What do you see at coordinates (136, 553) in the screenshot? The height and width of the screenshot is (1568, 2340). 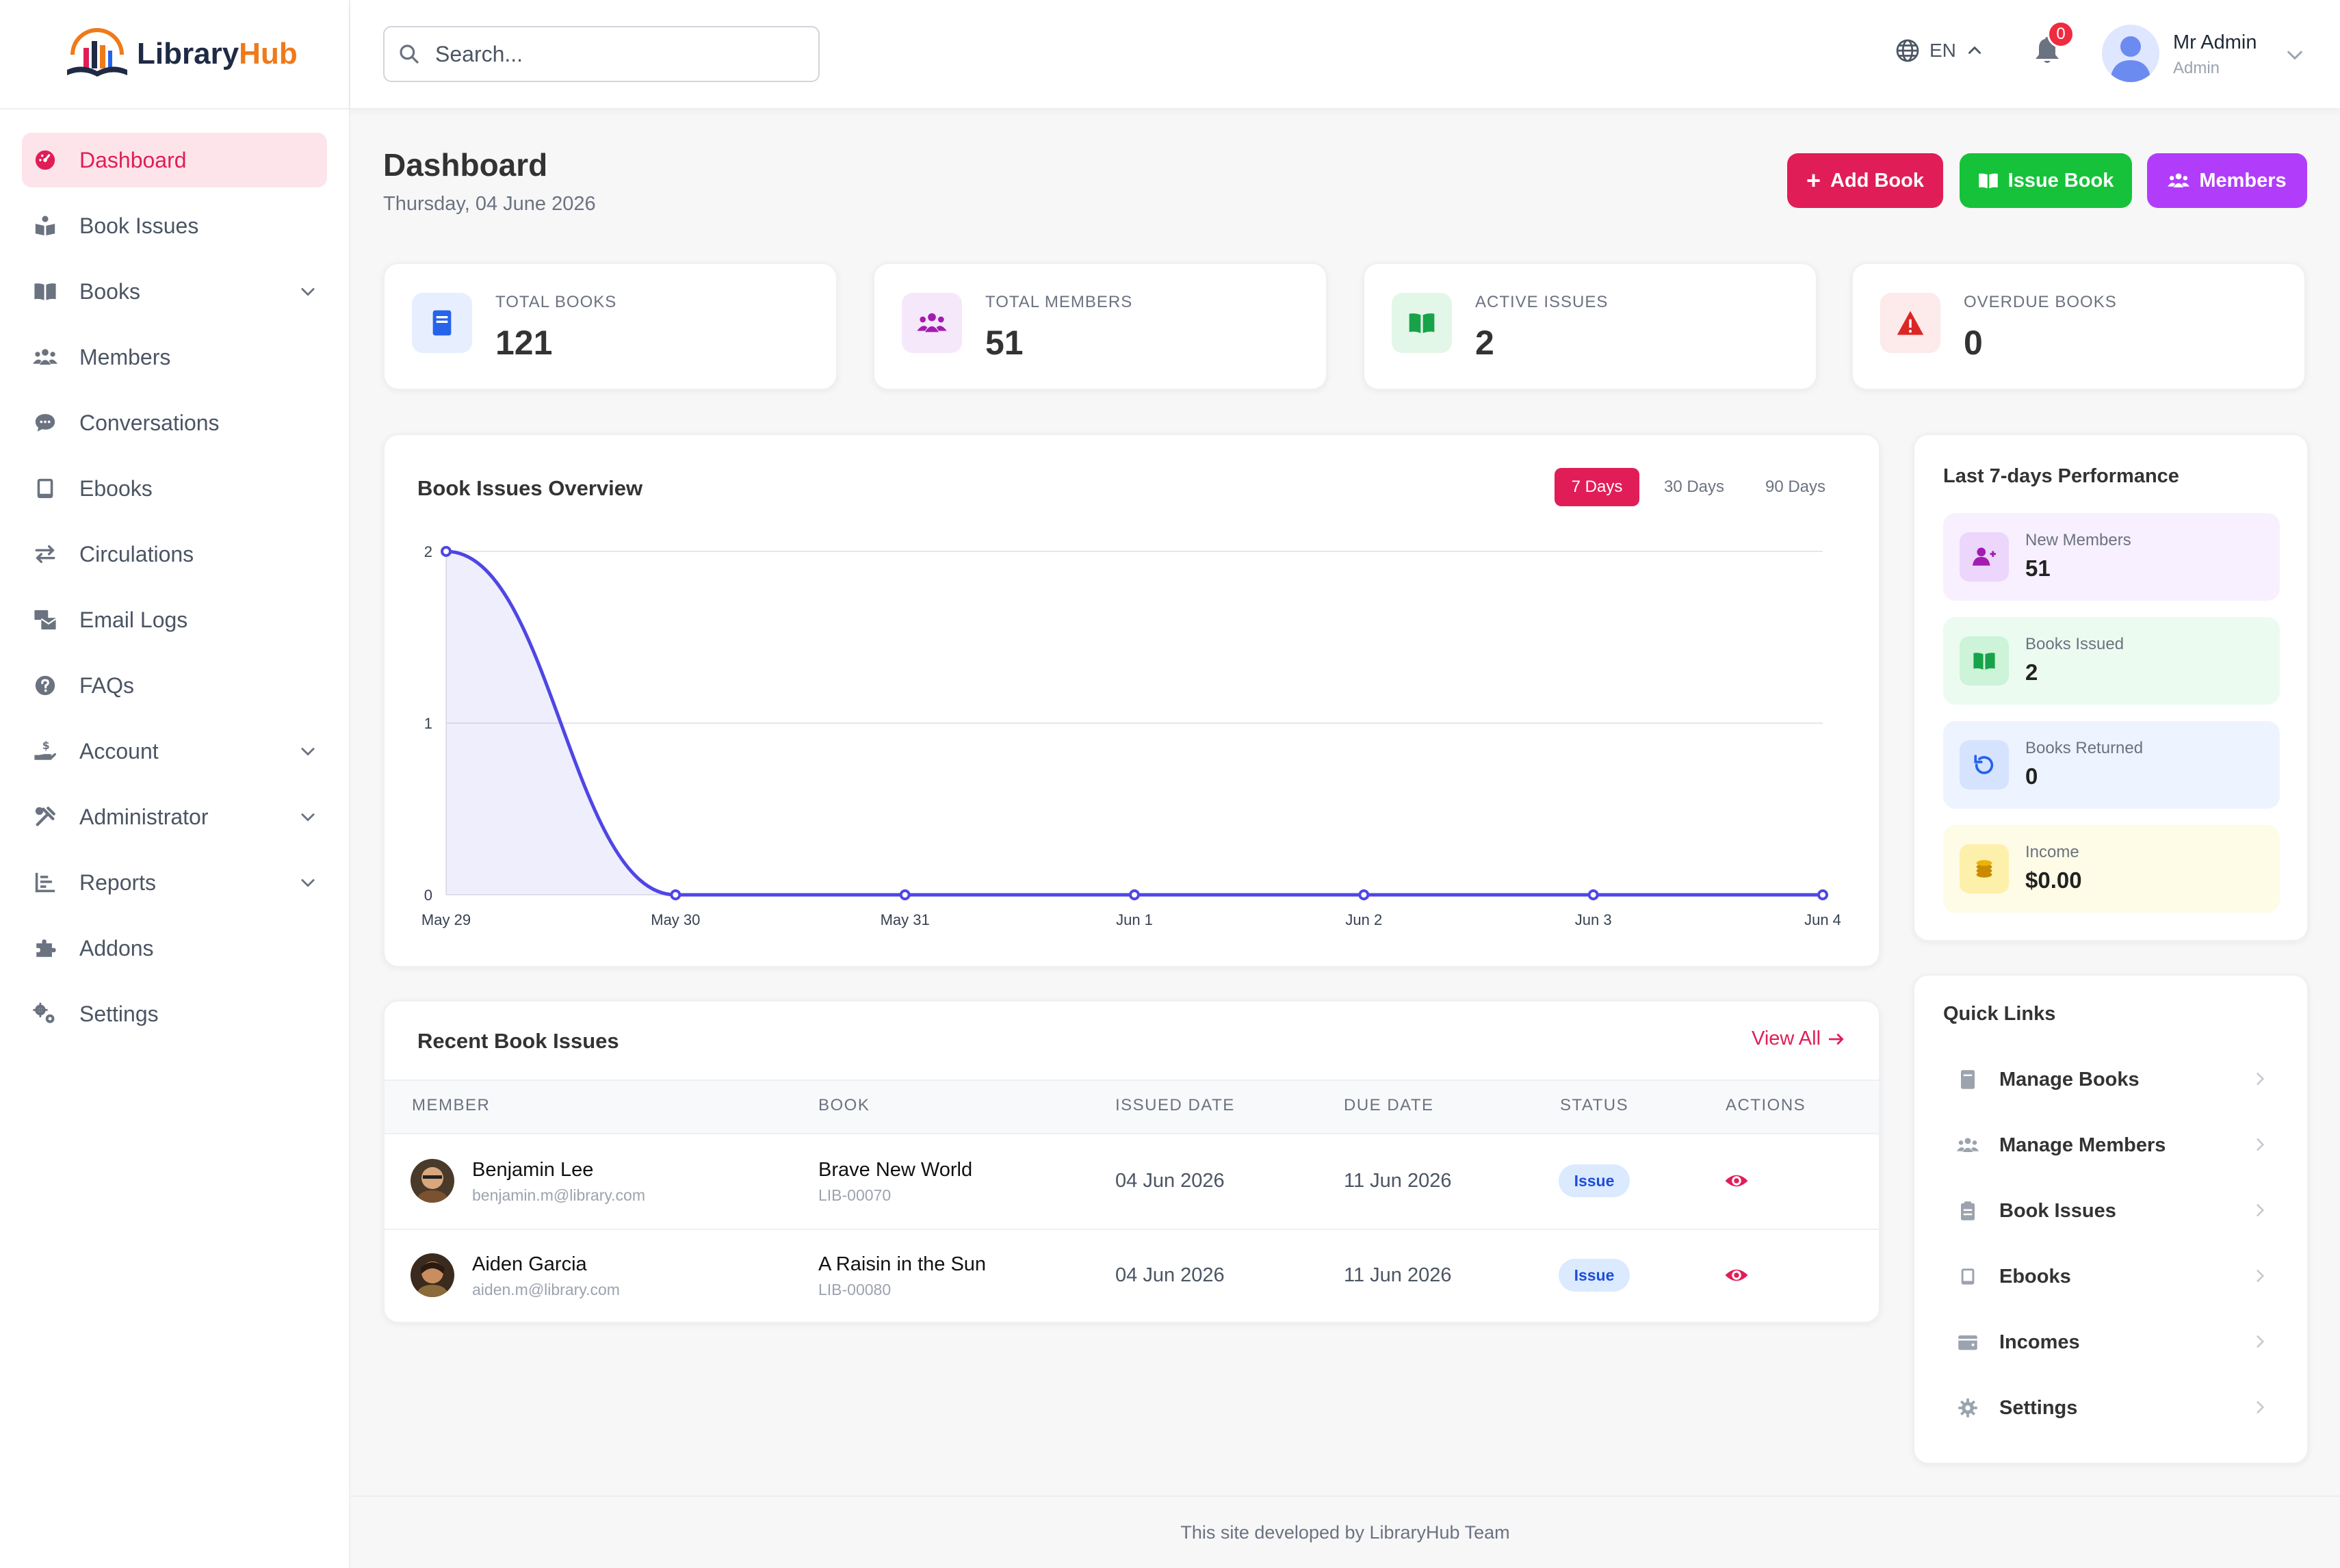 I see `sidebar-item-label: Circulations` at bounding box center [136, 553].